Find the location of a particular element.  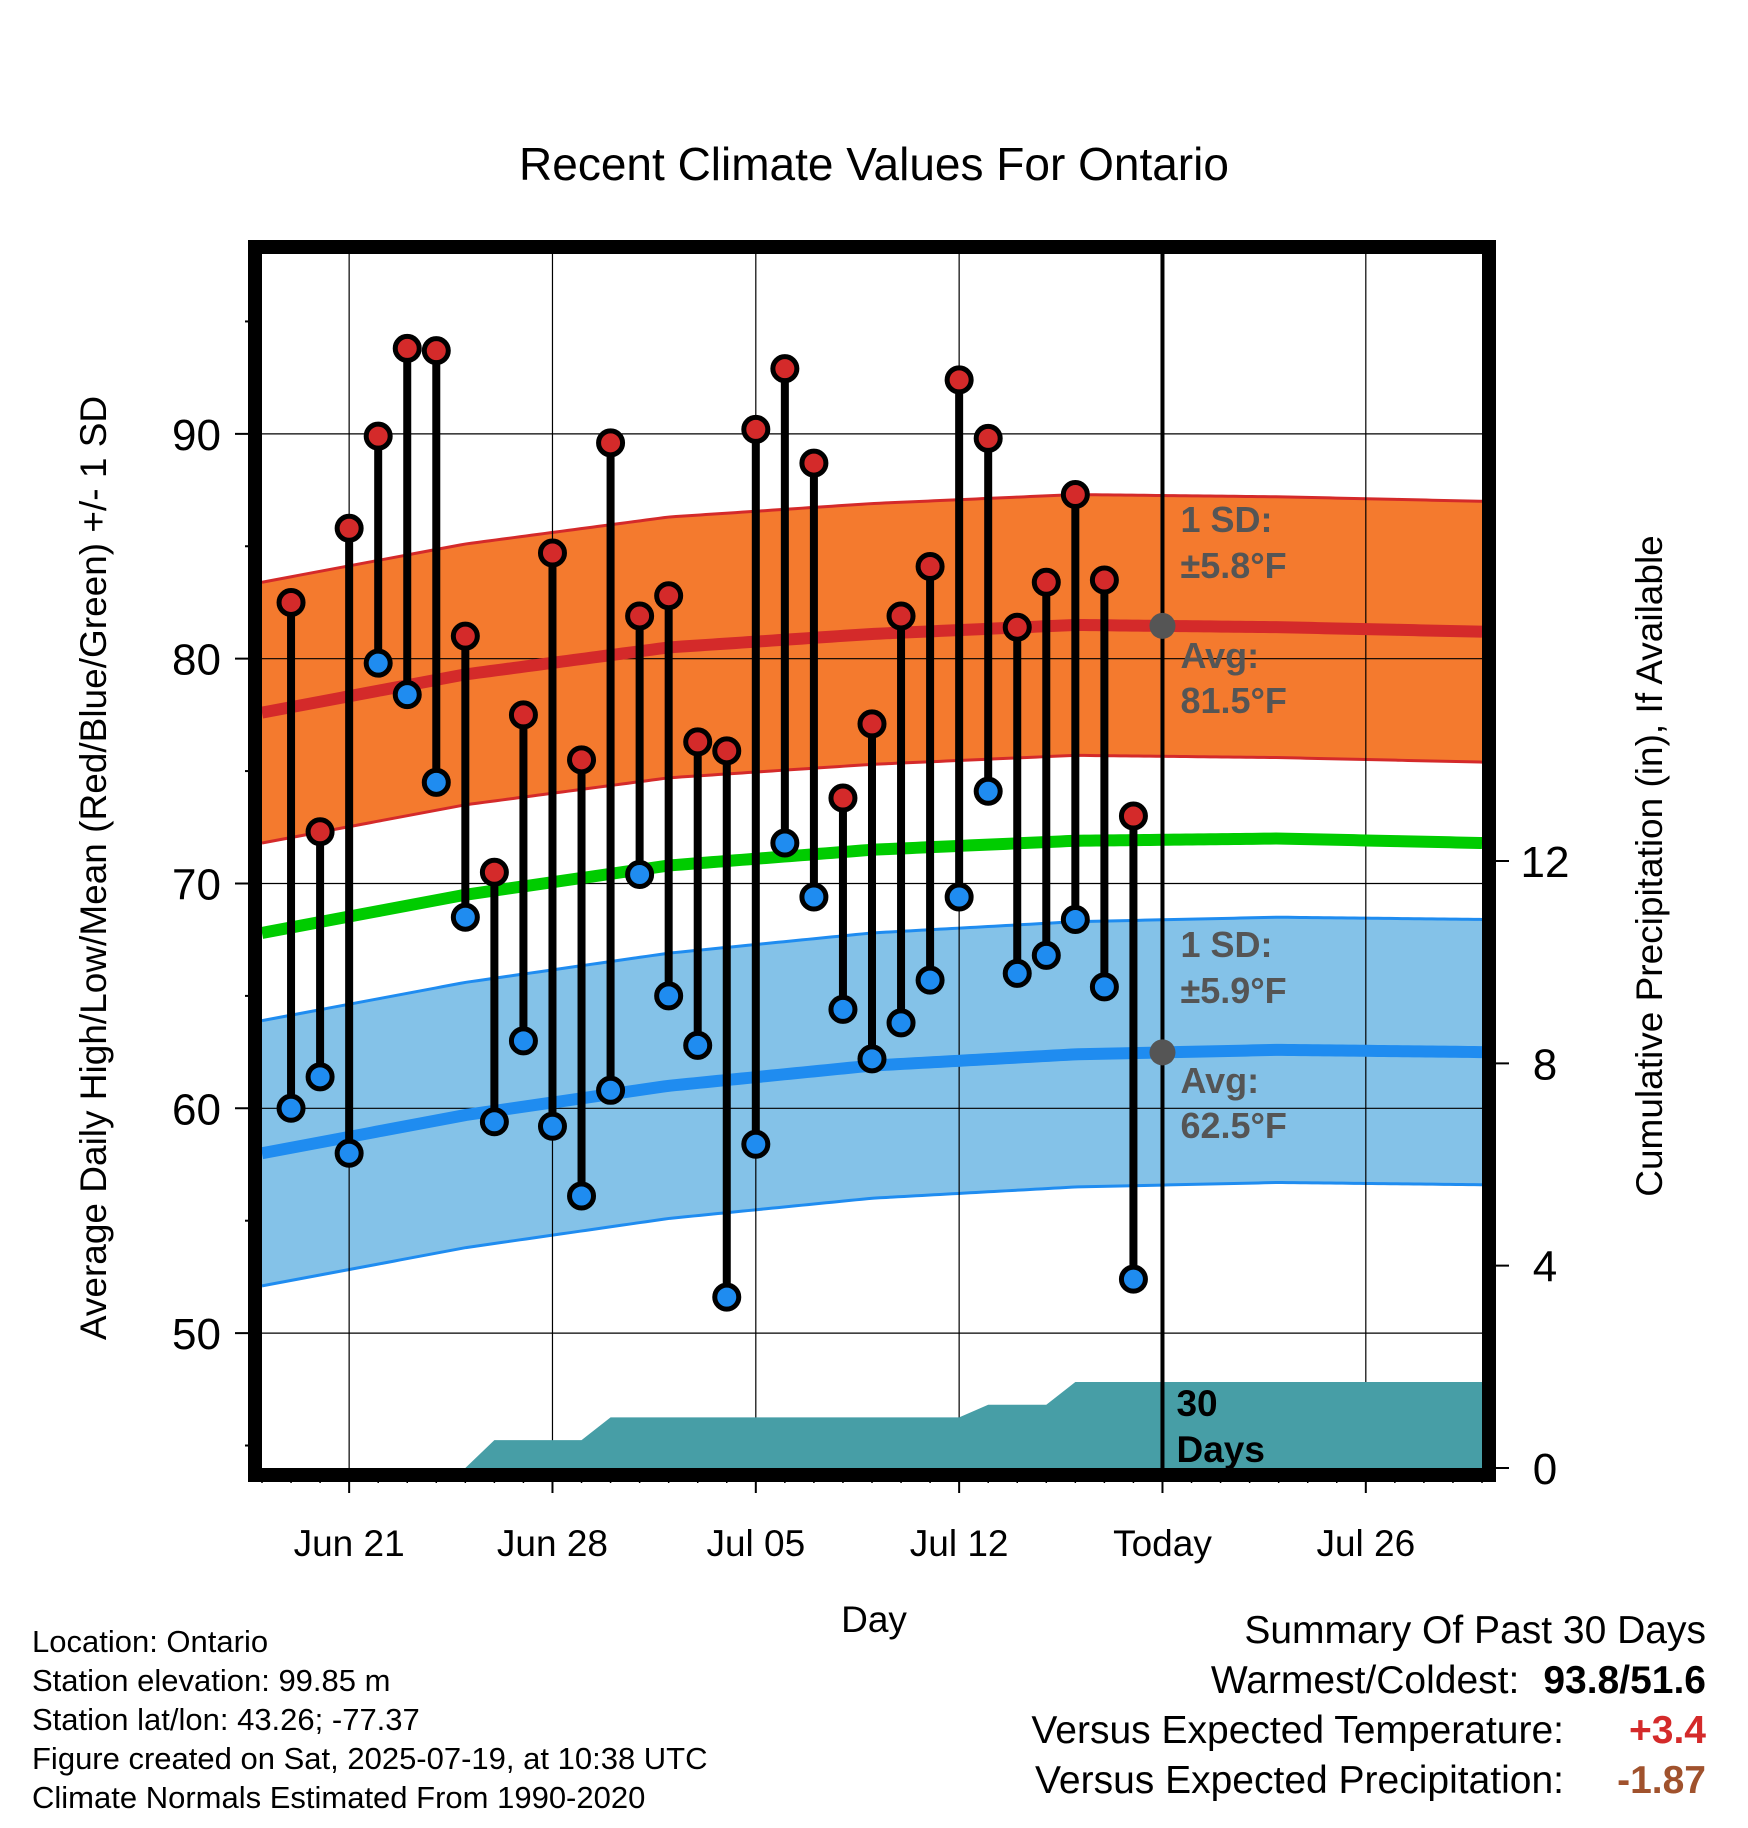

summary-title: Summary Of Past 30 Days is located at coordinates (1475, 1630).